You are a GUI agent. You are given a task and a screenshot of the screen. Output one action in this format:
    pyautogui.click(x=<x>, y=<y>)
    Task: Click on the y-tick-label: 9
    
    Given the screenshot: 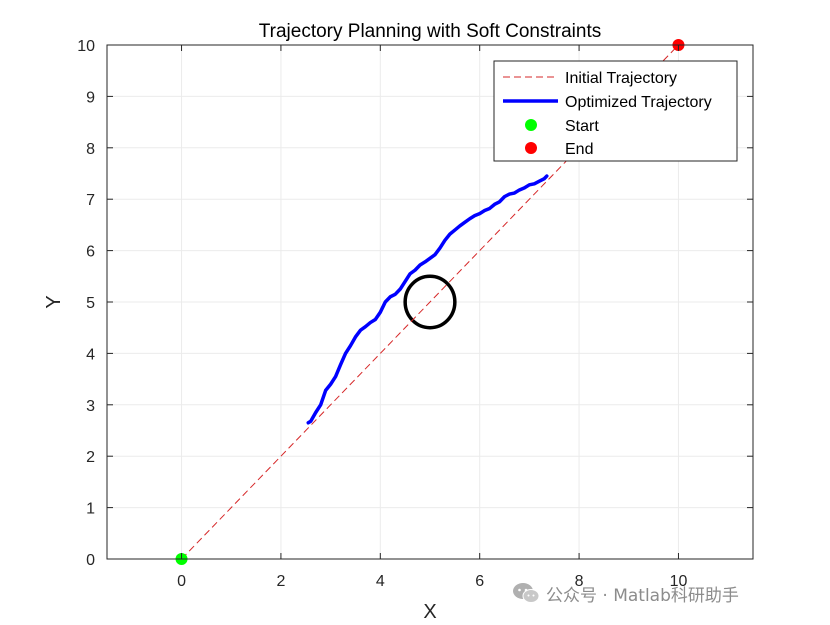 What is the action you would take?
    pyautogui.click(x=90, y=97)
    